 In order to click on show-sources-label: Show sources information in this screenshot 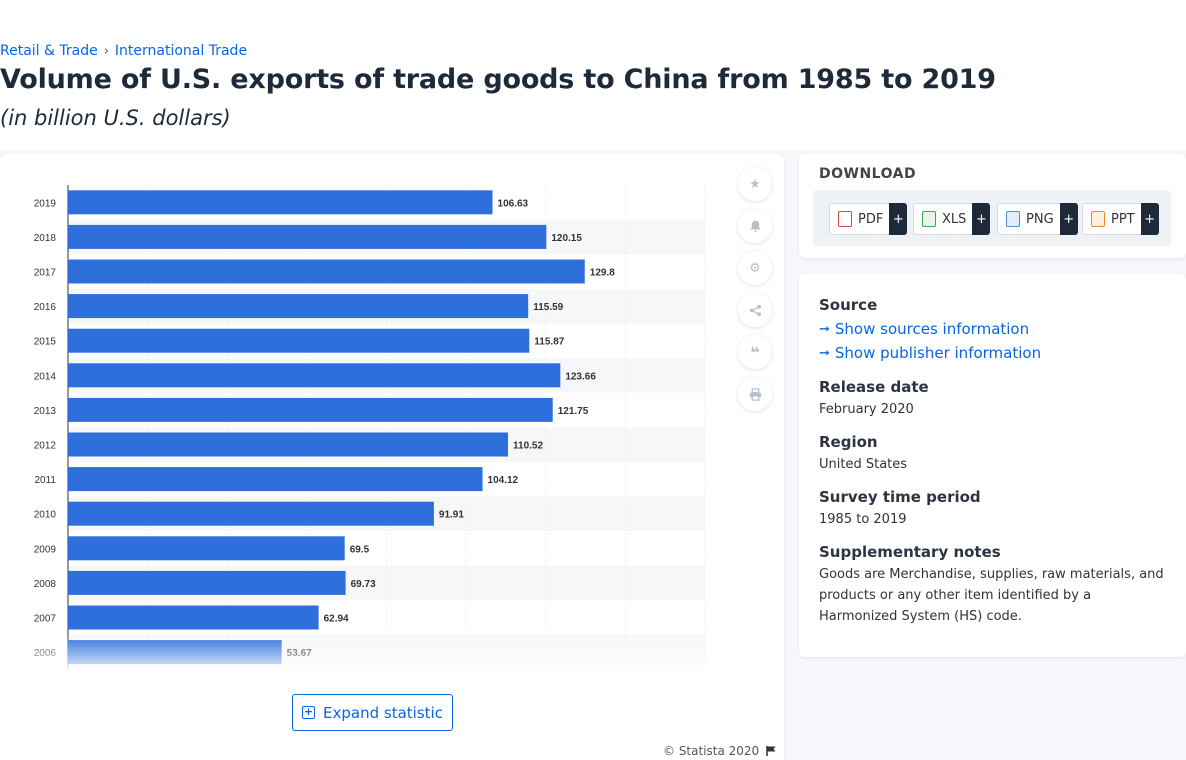, I will do `click(932, 329)`.